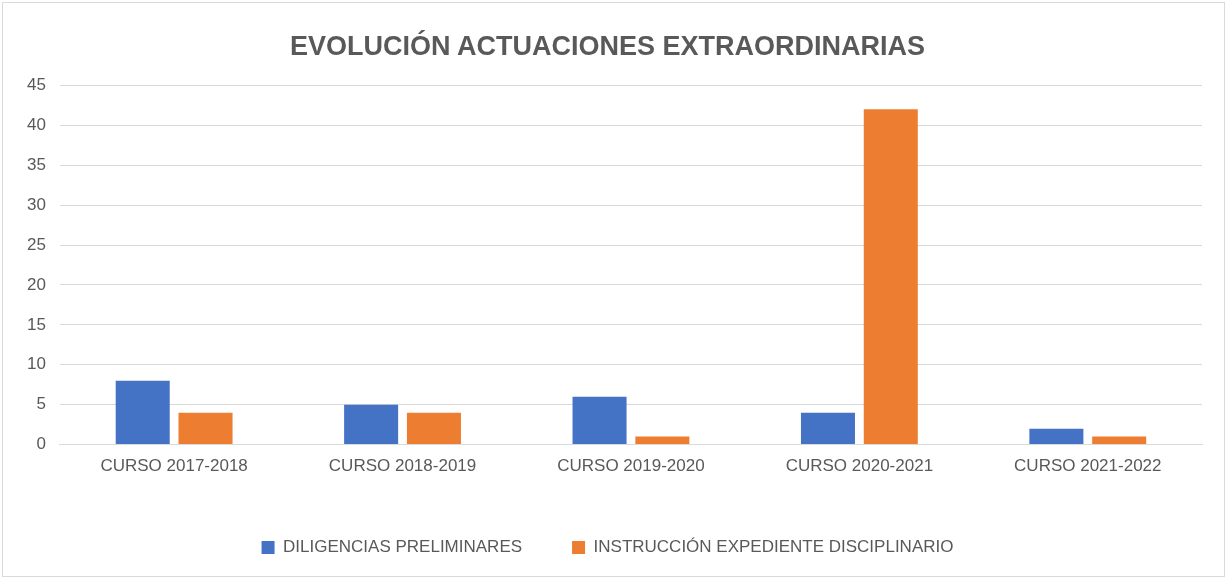 This screenshot has height=579, width=1227. What do you see at coordinates (859, 466) in the screenshot?
I see `x-tick-label: CURSO 2020-2021` at bounding box center [859, 466].